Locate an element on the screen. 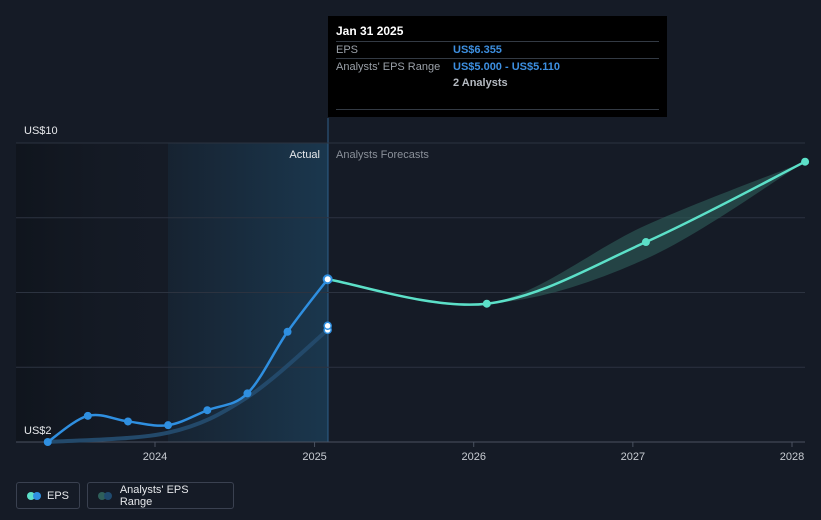 This screenshot has width=821, height=520. tooltip-range-row: Analysts' EPS Range US$5.000 - US$5.110 is located at coordinates (497, 67).